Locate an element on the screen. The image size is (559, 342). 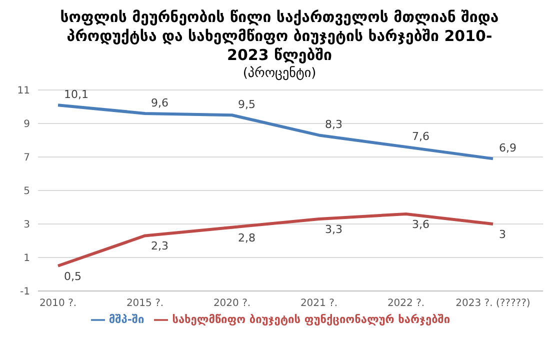
x-tick-label: 2022 ?. is located at coordinates (406, 304).